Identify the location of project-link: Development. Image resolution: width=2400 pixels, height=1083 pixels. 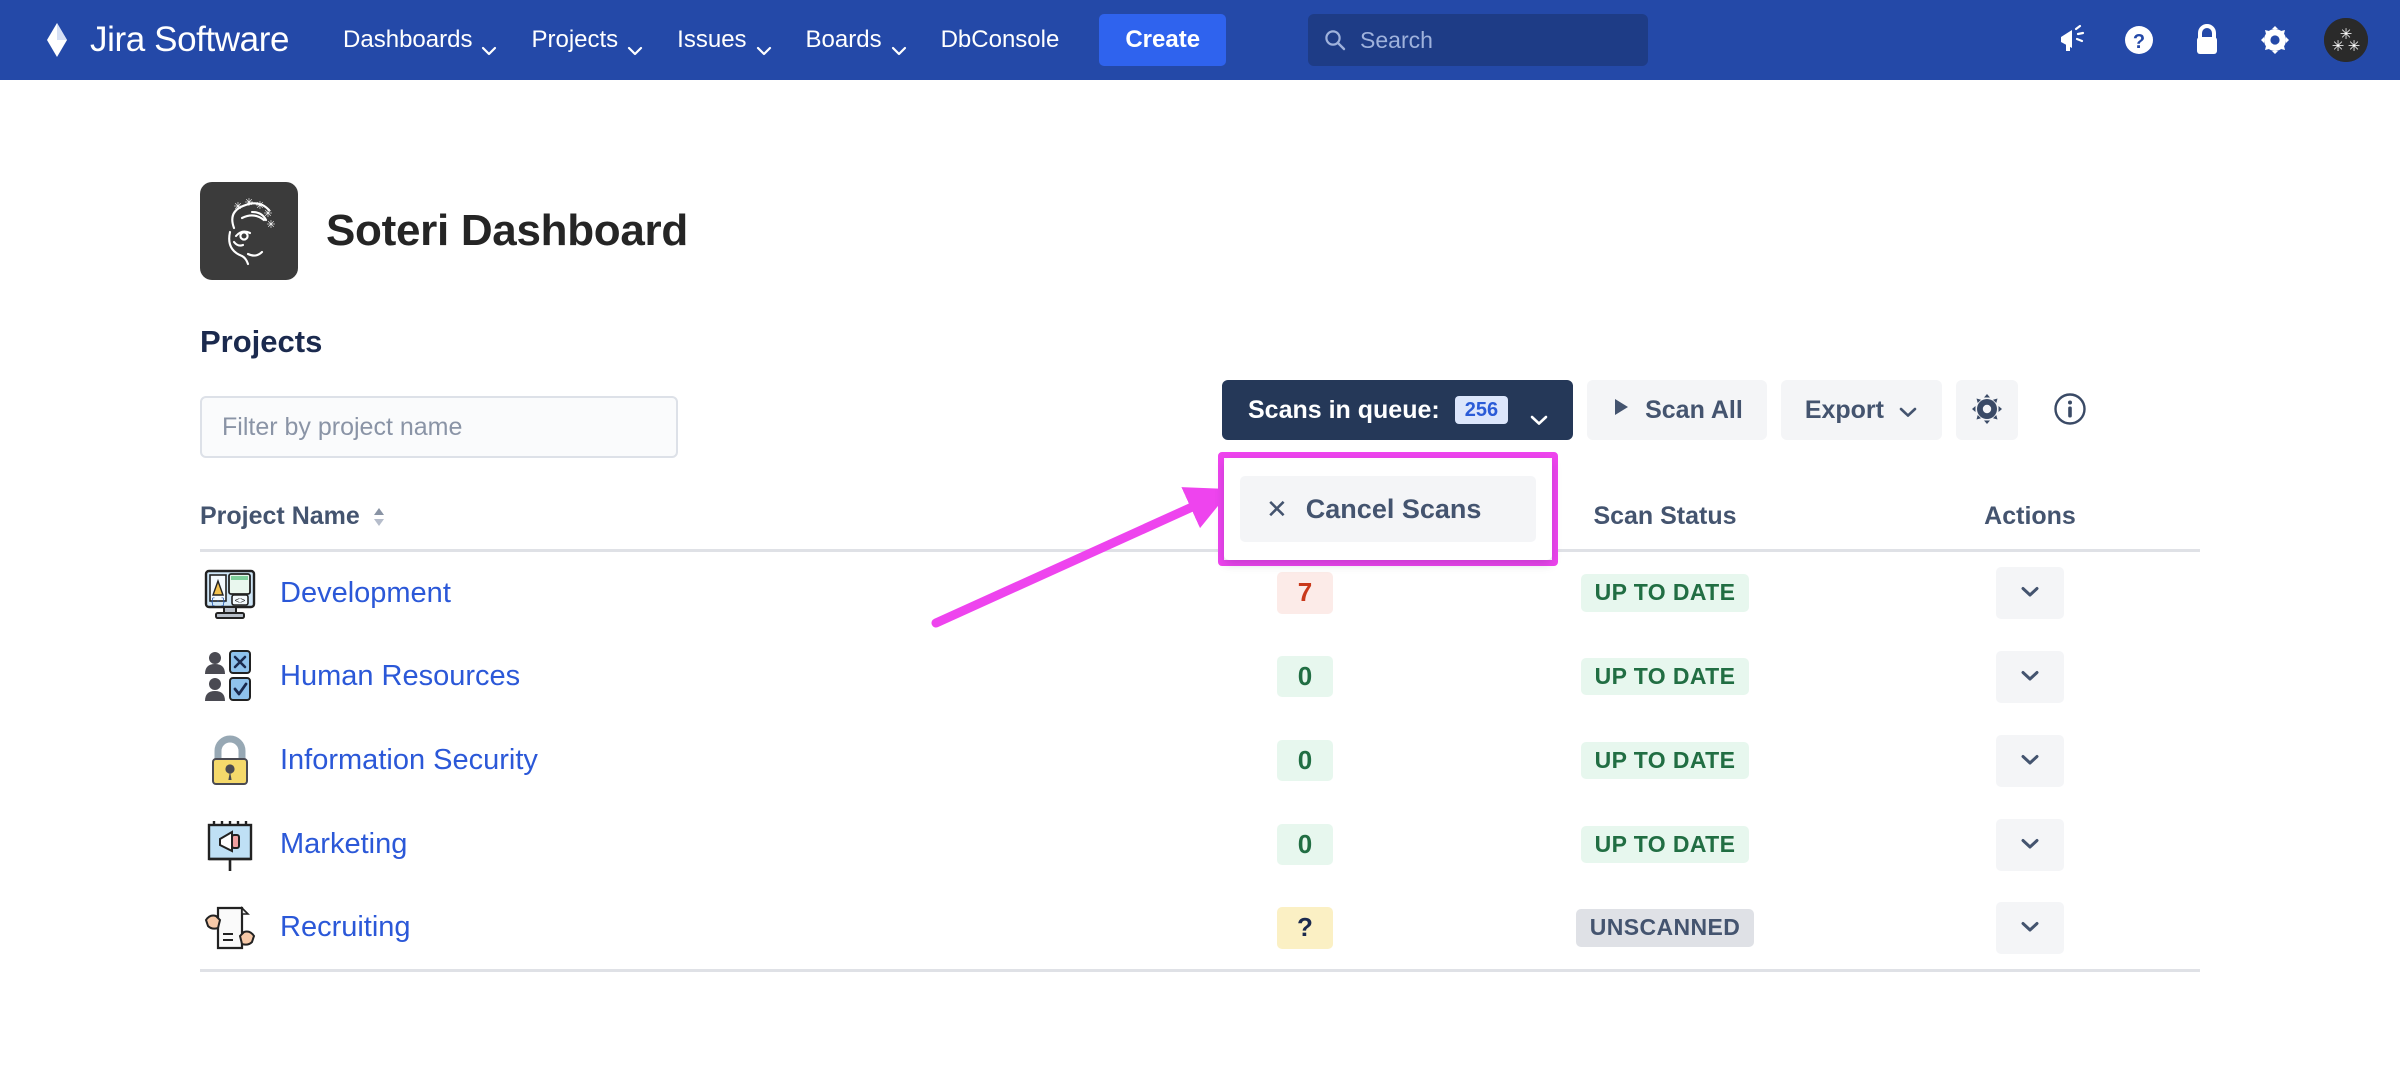
(365, 592).